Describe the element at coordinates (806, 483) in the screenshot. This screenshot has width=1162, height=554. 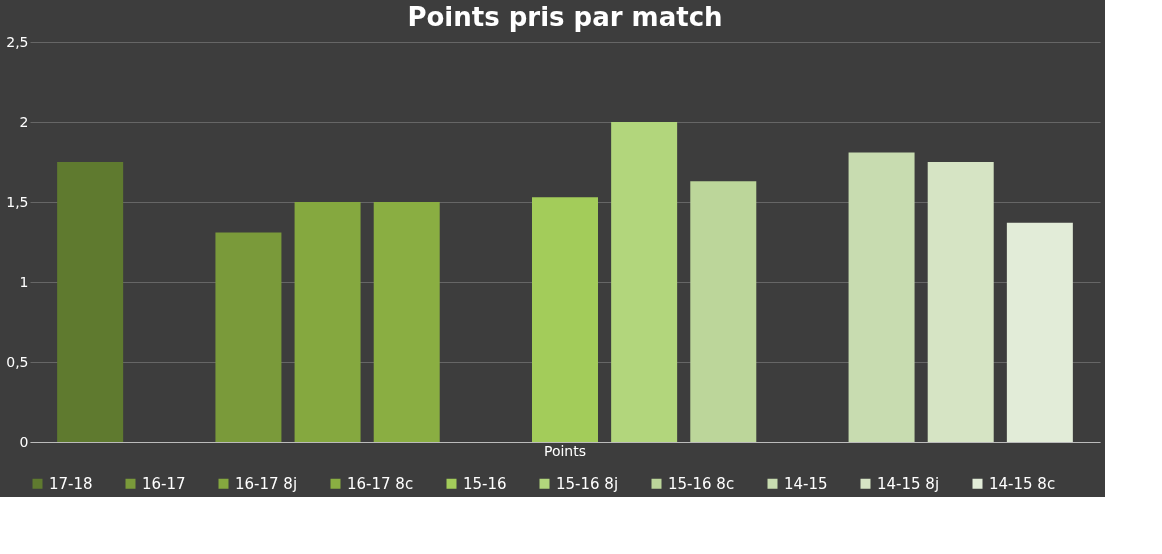
I see `legend-label: 14-15` at that location.